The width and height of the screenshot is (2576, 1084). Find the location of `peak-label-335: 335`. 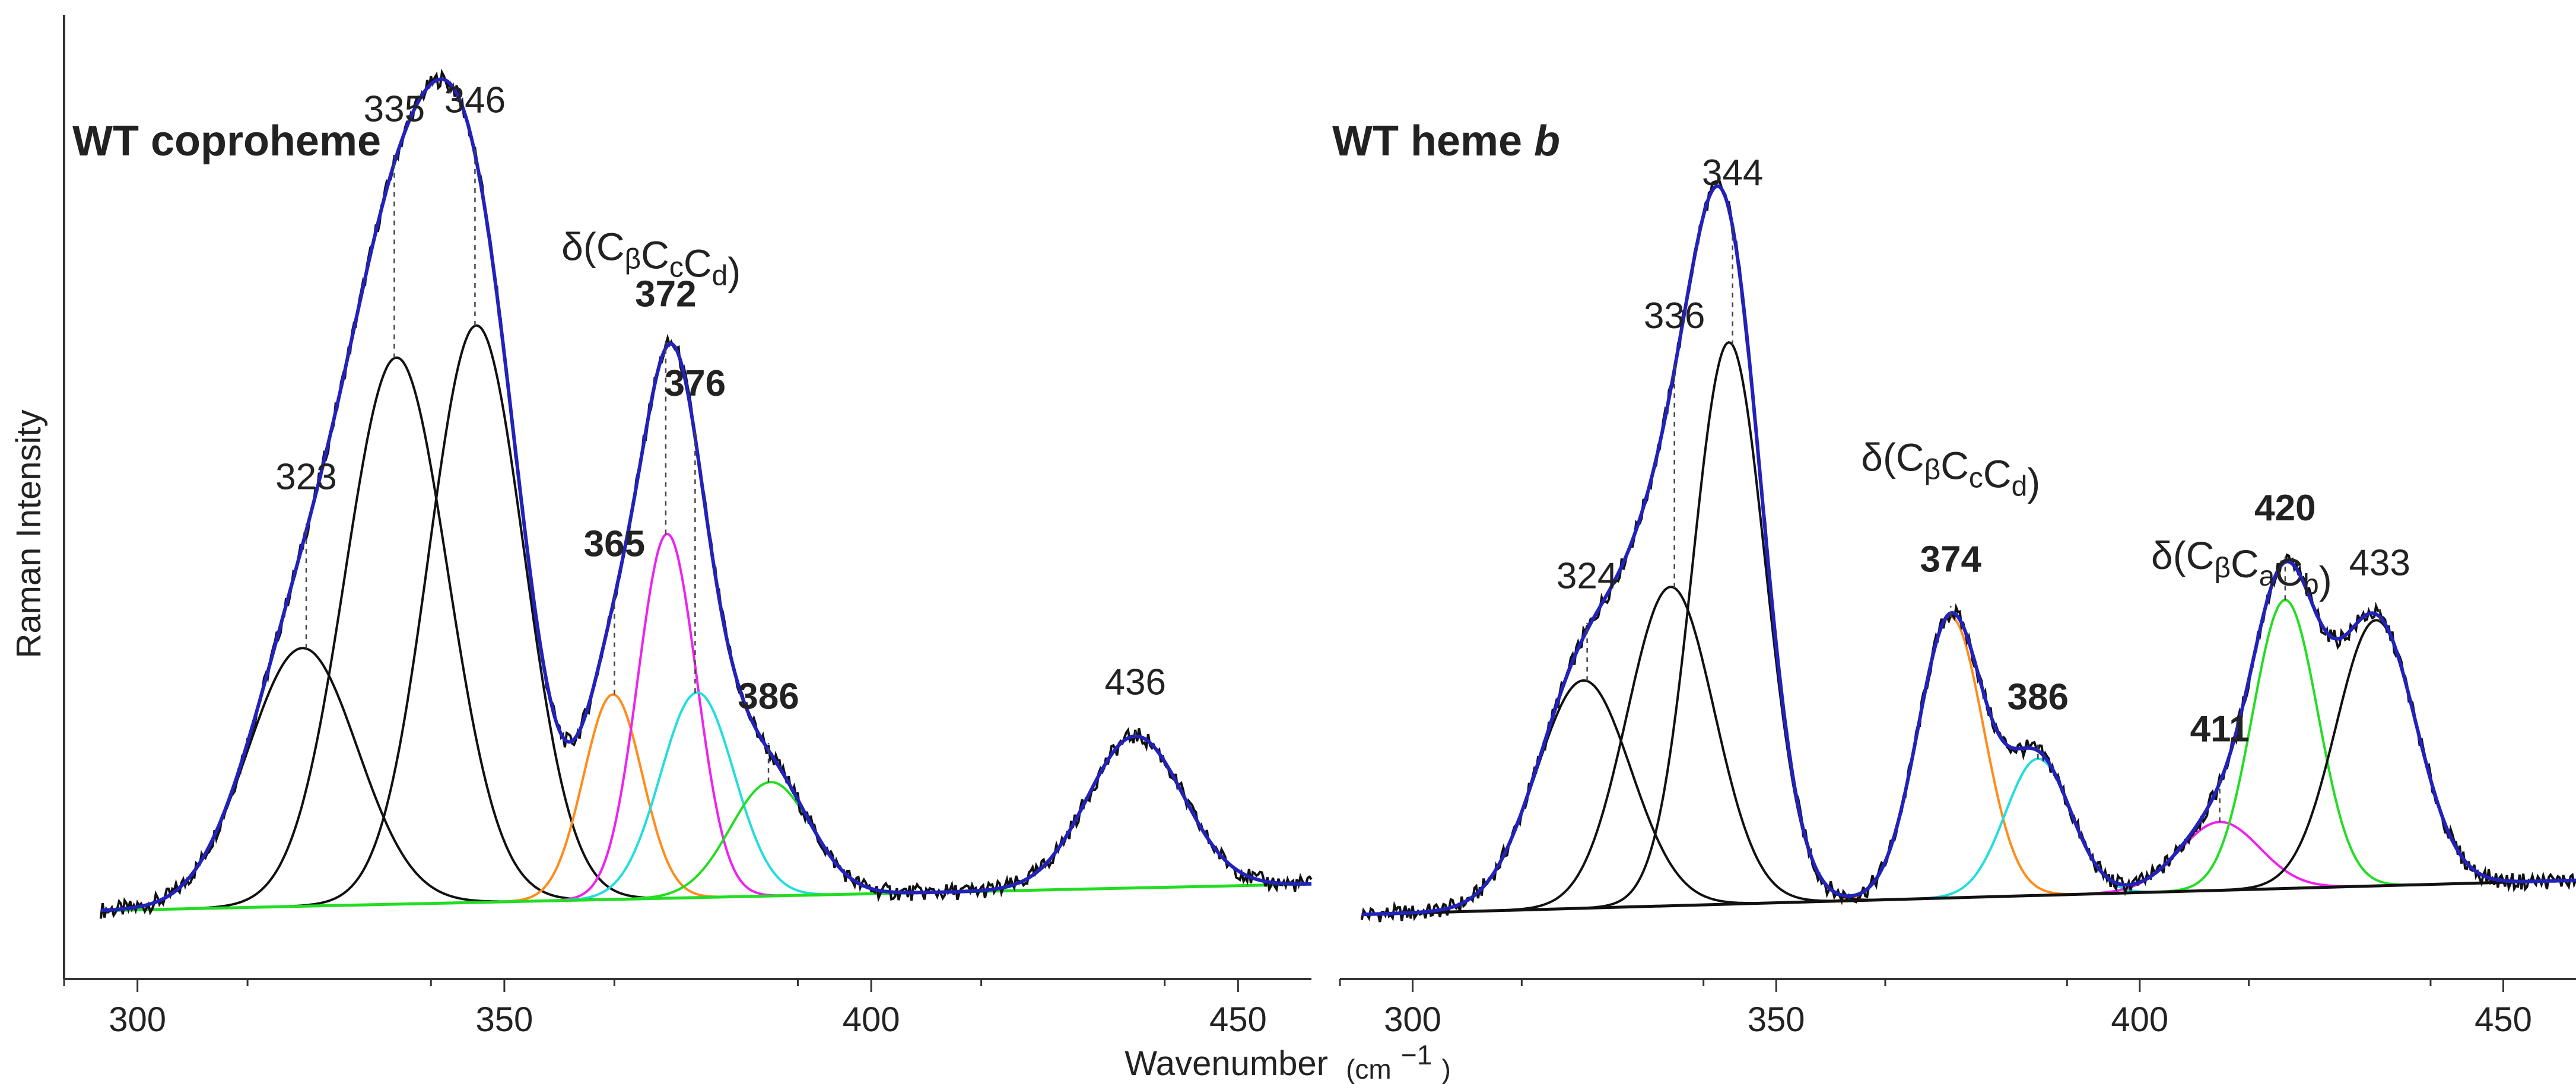

peak-label-335: 335 is located at coordinates (394, 109).